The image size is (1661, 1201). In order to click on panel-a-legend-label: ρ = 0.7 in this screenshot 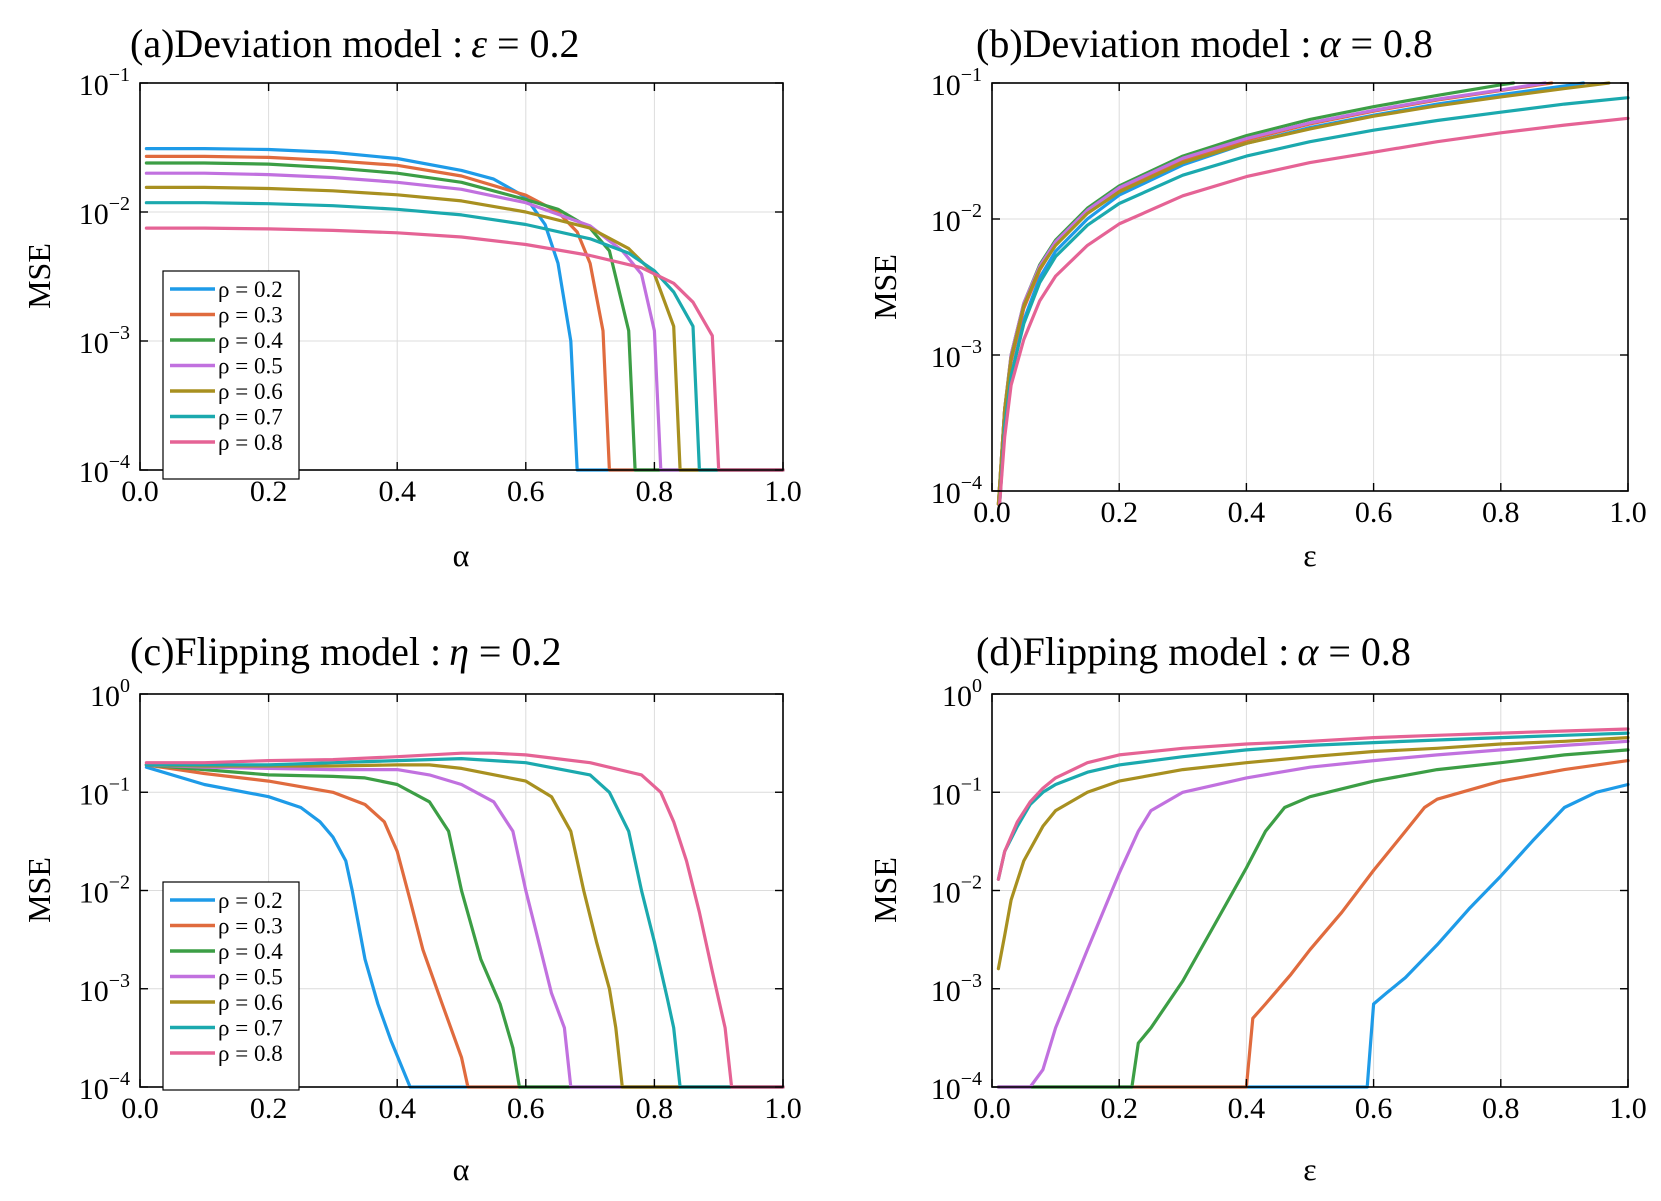, I will do `click(250, 417)`.